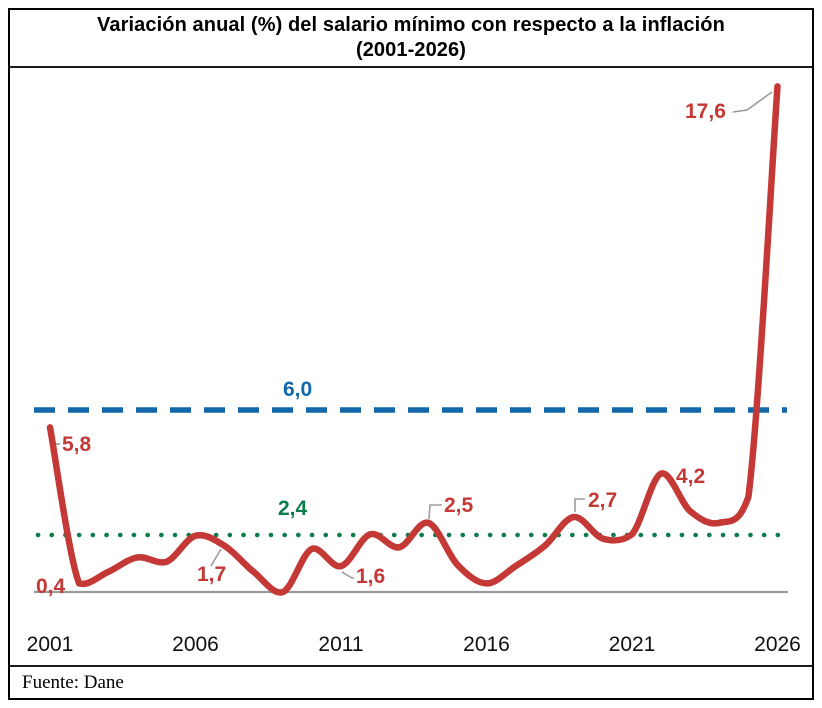  I want to click on source-text: Fuente: Dane, so click(73, 682).